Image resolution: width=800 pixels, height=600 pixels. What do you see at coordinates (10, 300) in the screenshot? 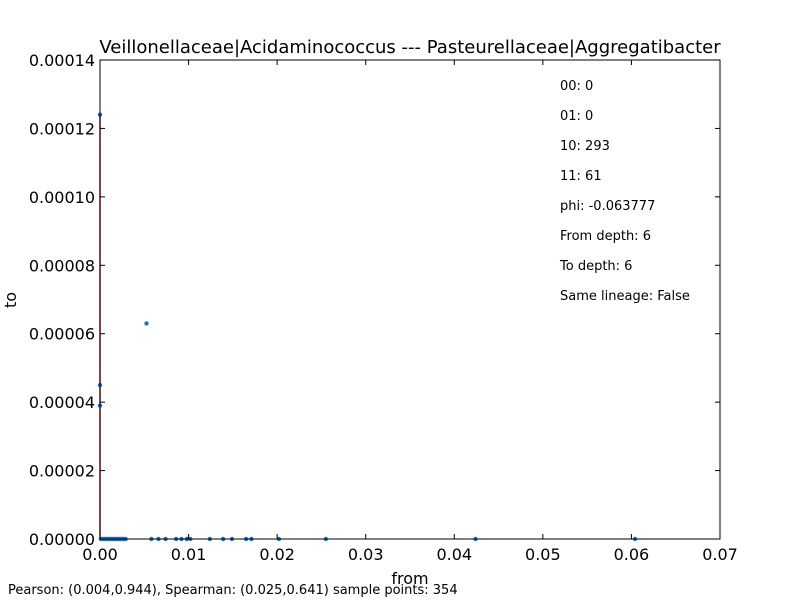
I see `y-axis-label: to` at bounding box center [10, 300].